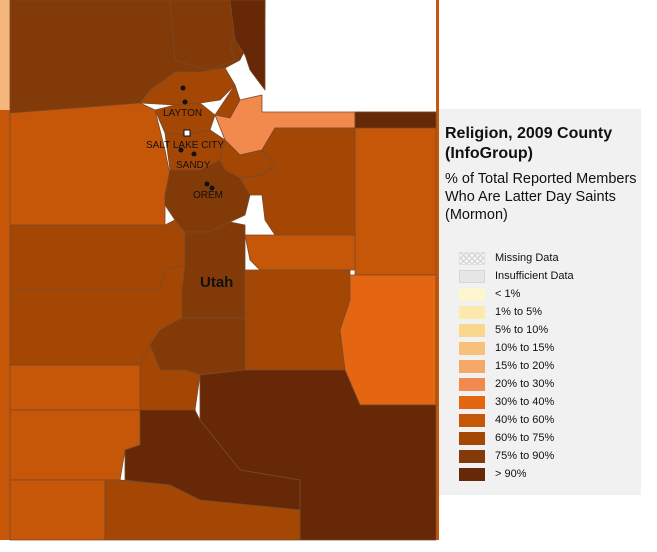 This screenshot has height=552, width=657. What do you see at coordinates (5, 55) in the screenshot?
I see `neighbor-region-nw` at bounding box center [5, 55].